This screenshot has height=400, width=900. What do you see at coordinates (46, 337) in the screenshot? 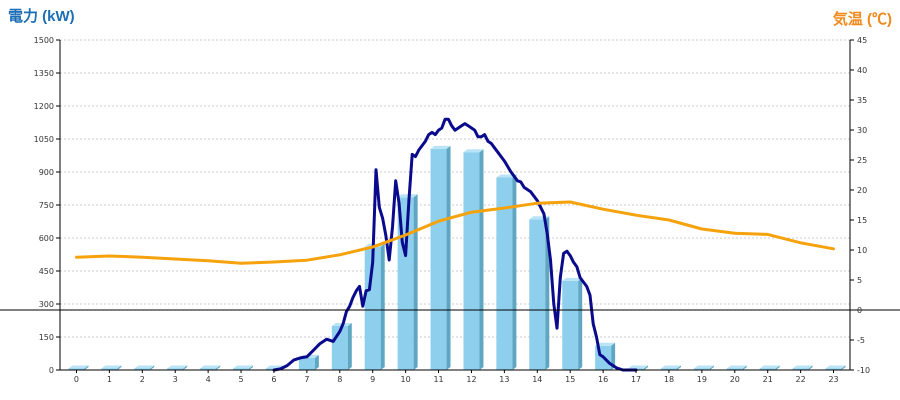
I see `left-tick-label: 150` at bounding box center [46, 337].